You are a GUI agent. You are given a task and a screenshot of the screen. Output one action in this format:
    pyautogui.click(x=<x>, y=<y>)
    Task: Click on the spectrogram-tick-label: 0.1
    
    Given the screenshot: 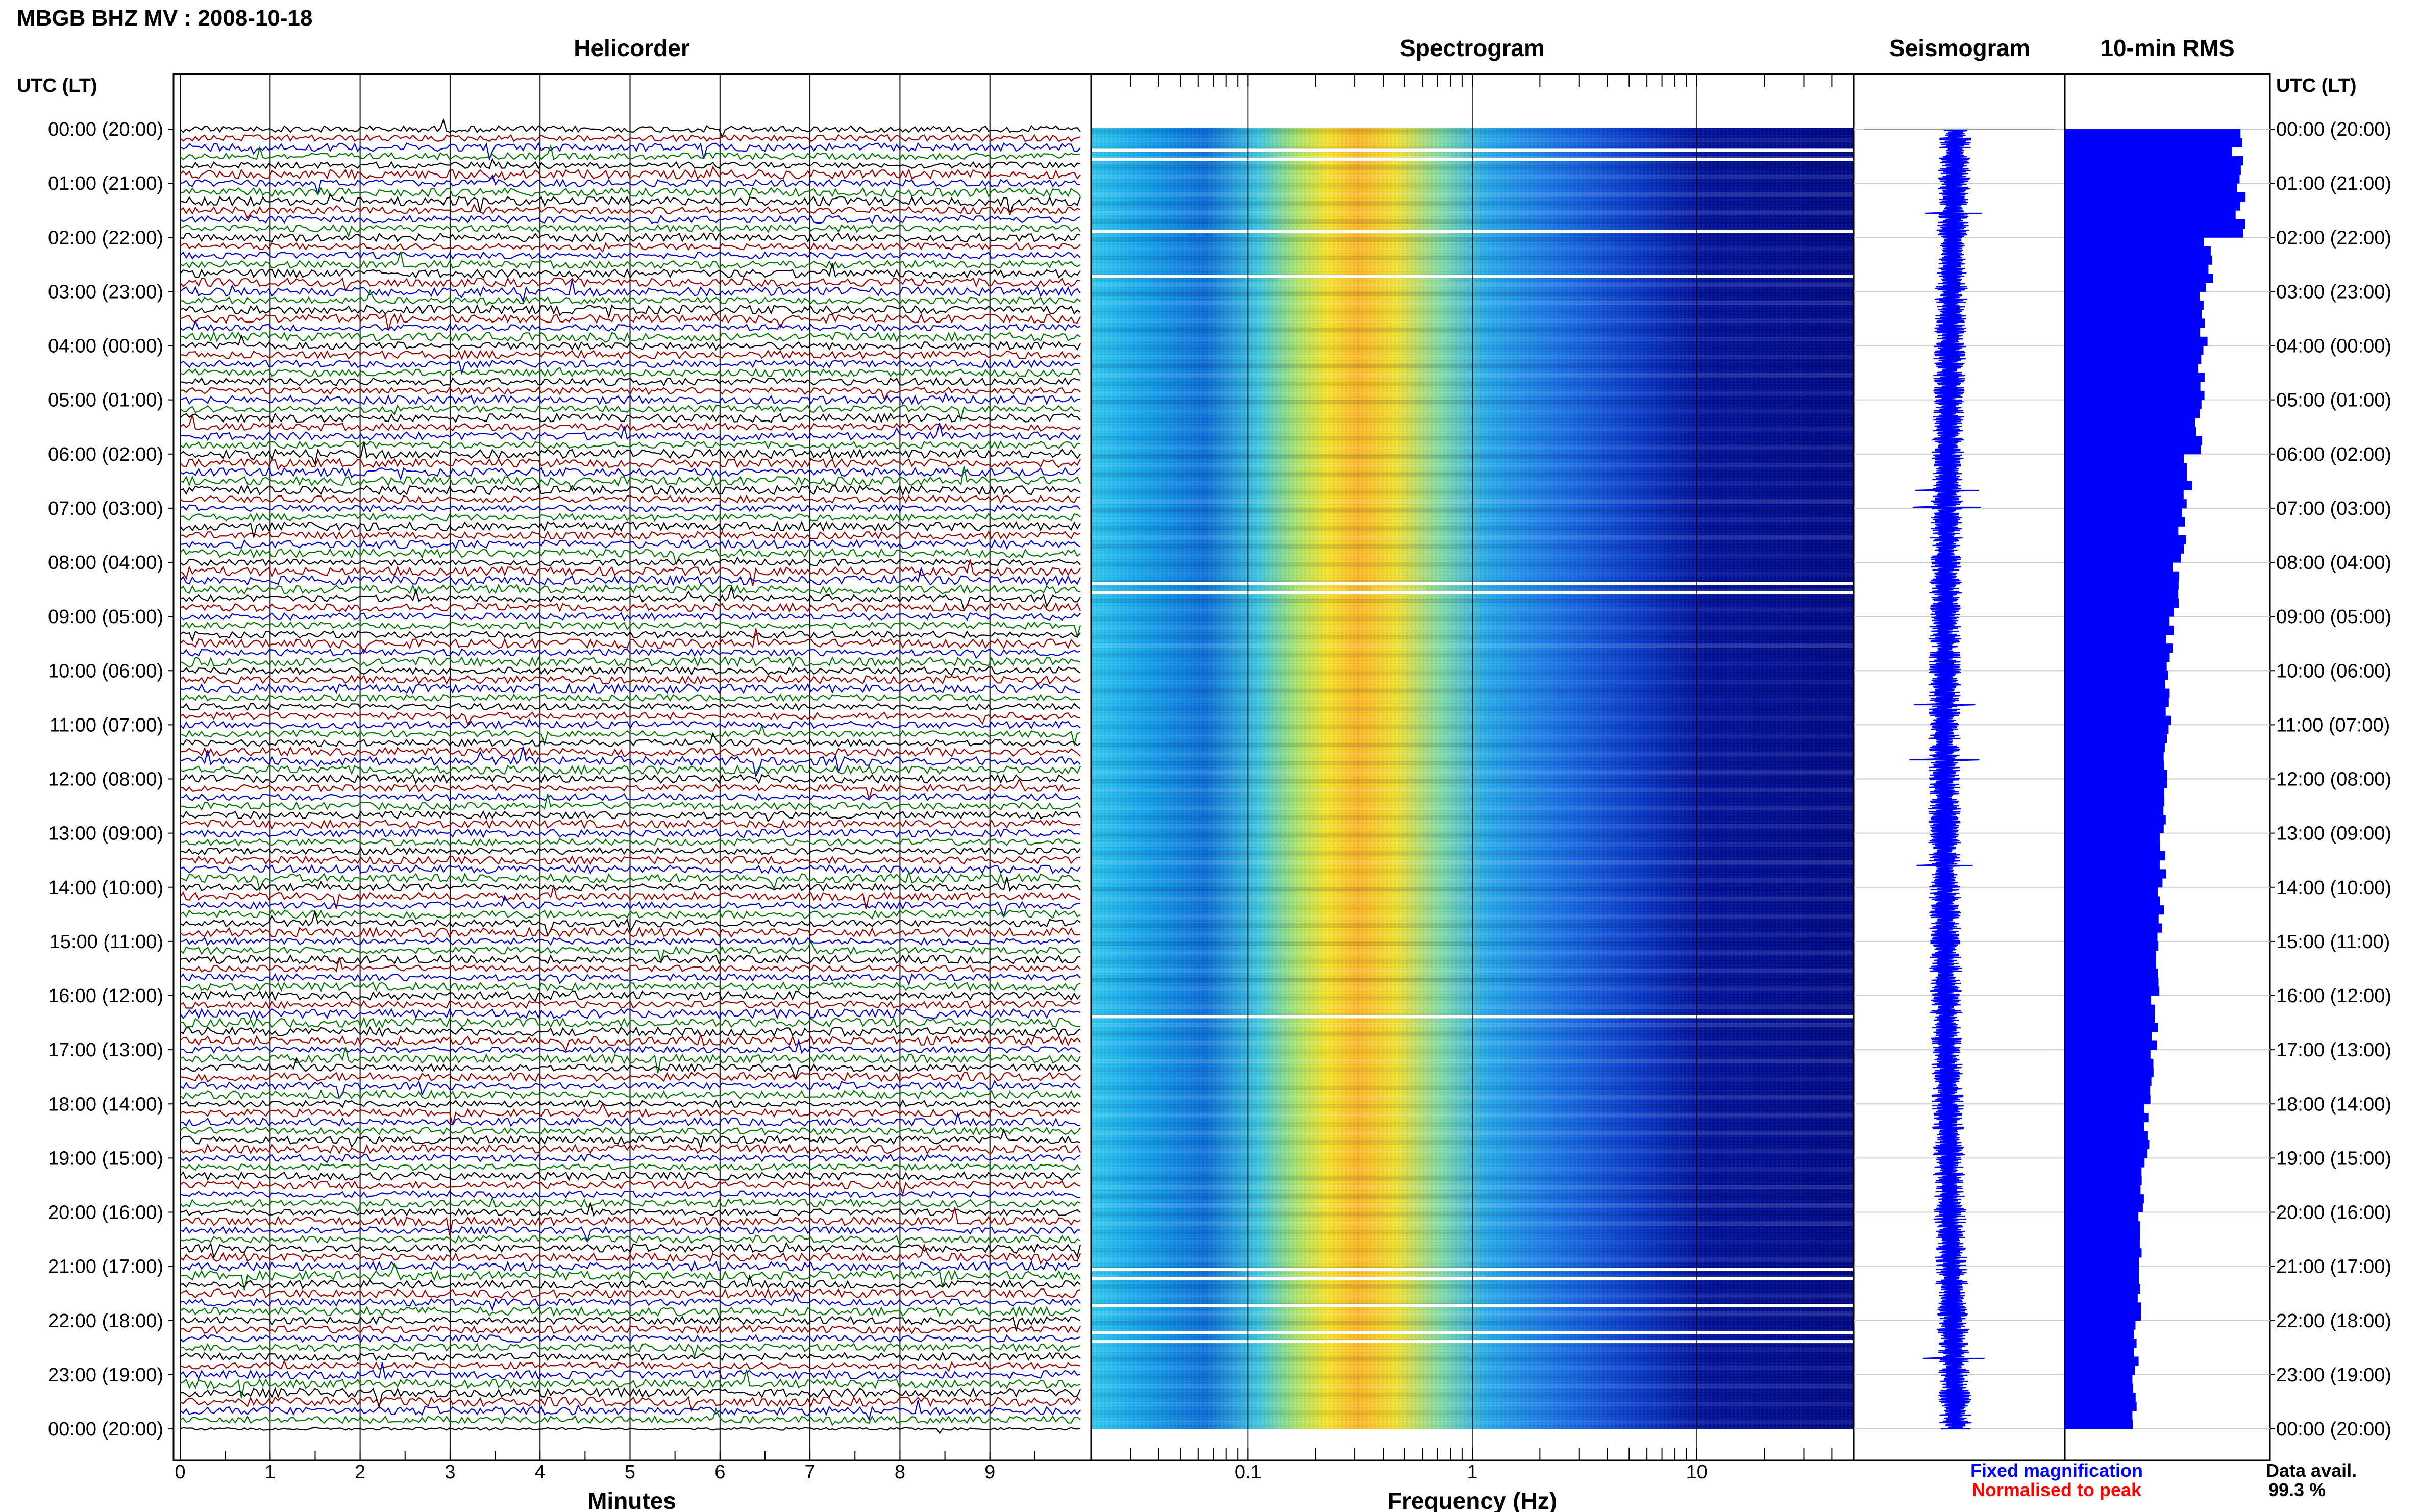 What is the action you would take?
    pyautogui.click(x=1248, y=1472)
    